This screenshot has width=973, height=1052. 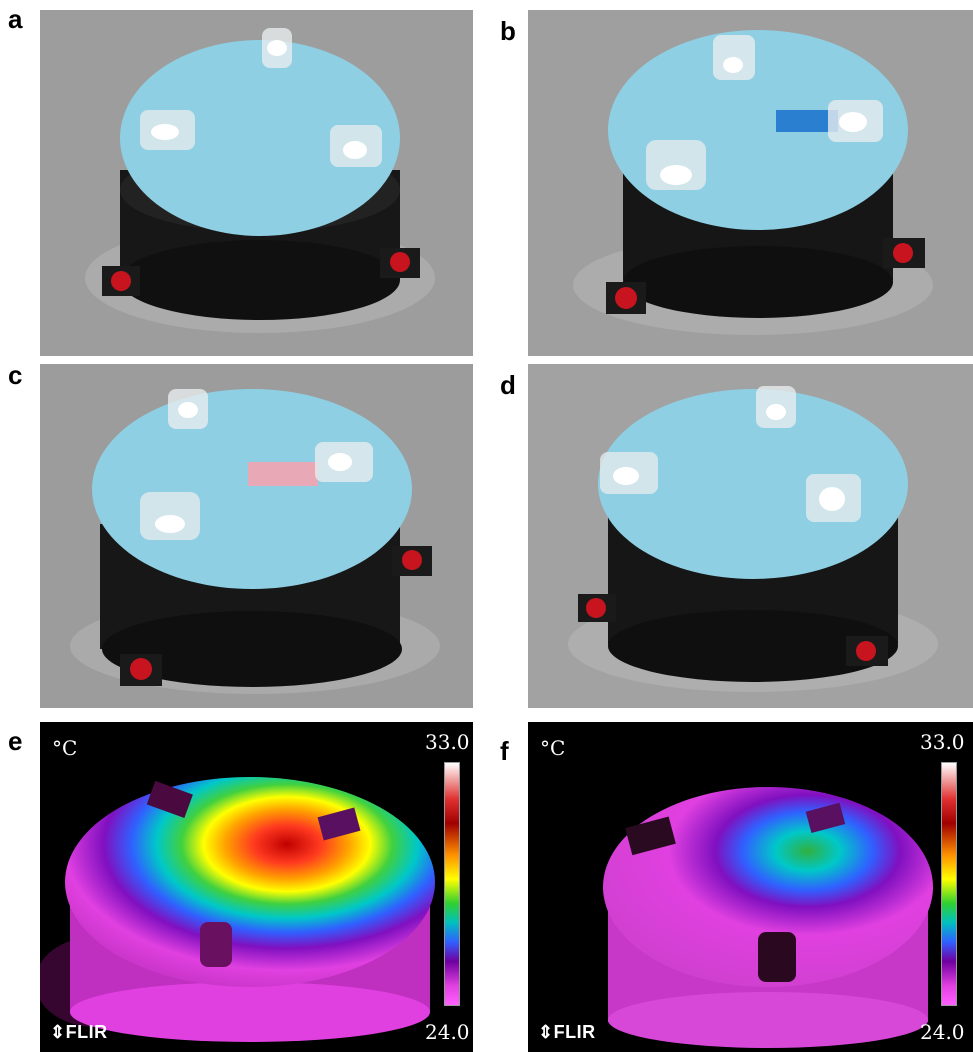 What do you see at coordinates (508, 385) in the screenshot?
I see `panel-label-d: d` at bounding box center [508, 385].